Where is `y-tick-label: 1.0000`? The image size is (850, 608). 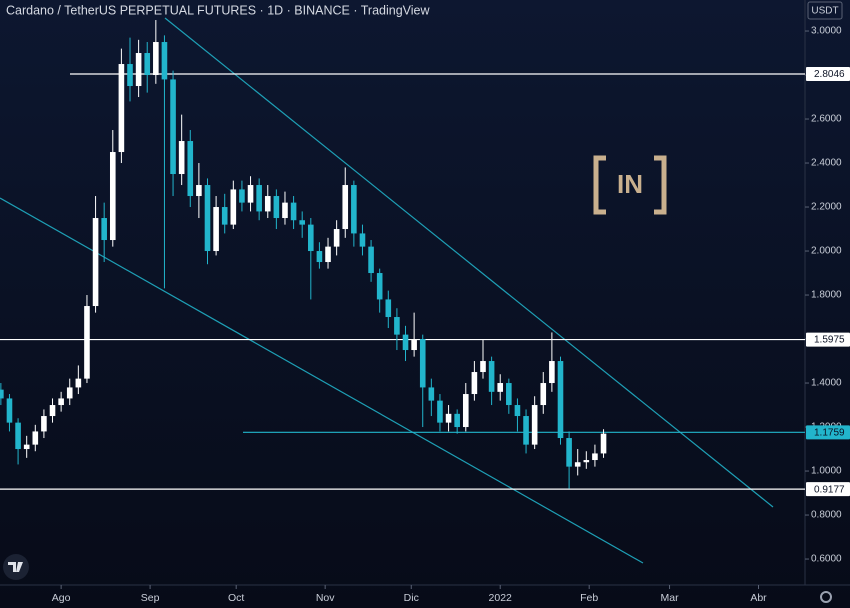
y-tick-label: 1.0000 is located at coordinates (826, 471).